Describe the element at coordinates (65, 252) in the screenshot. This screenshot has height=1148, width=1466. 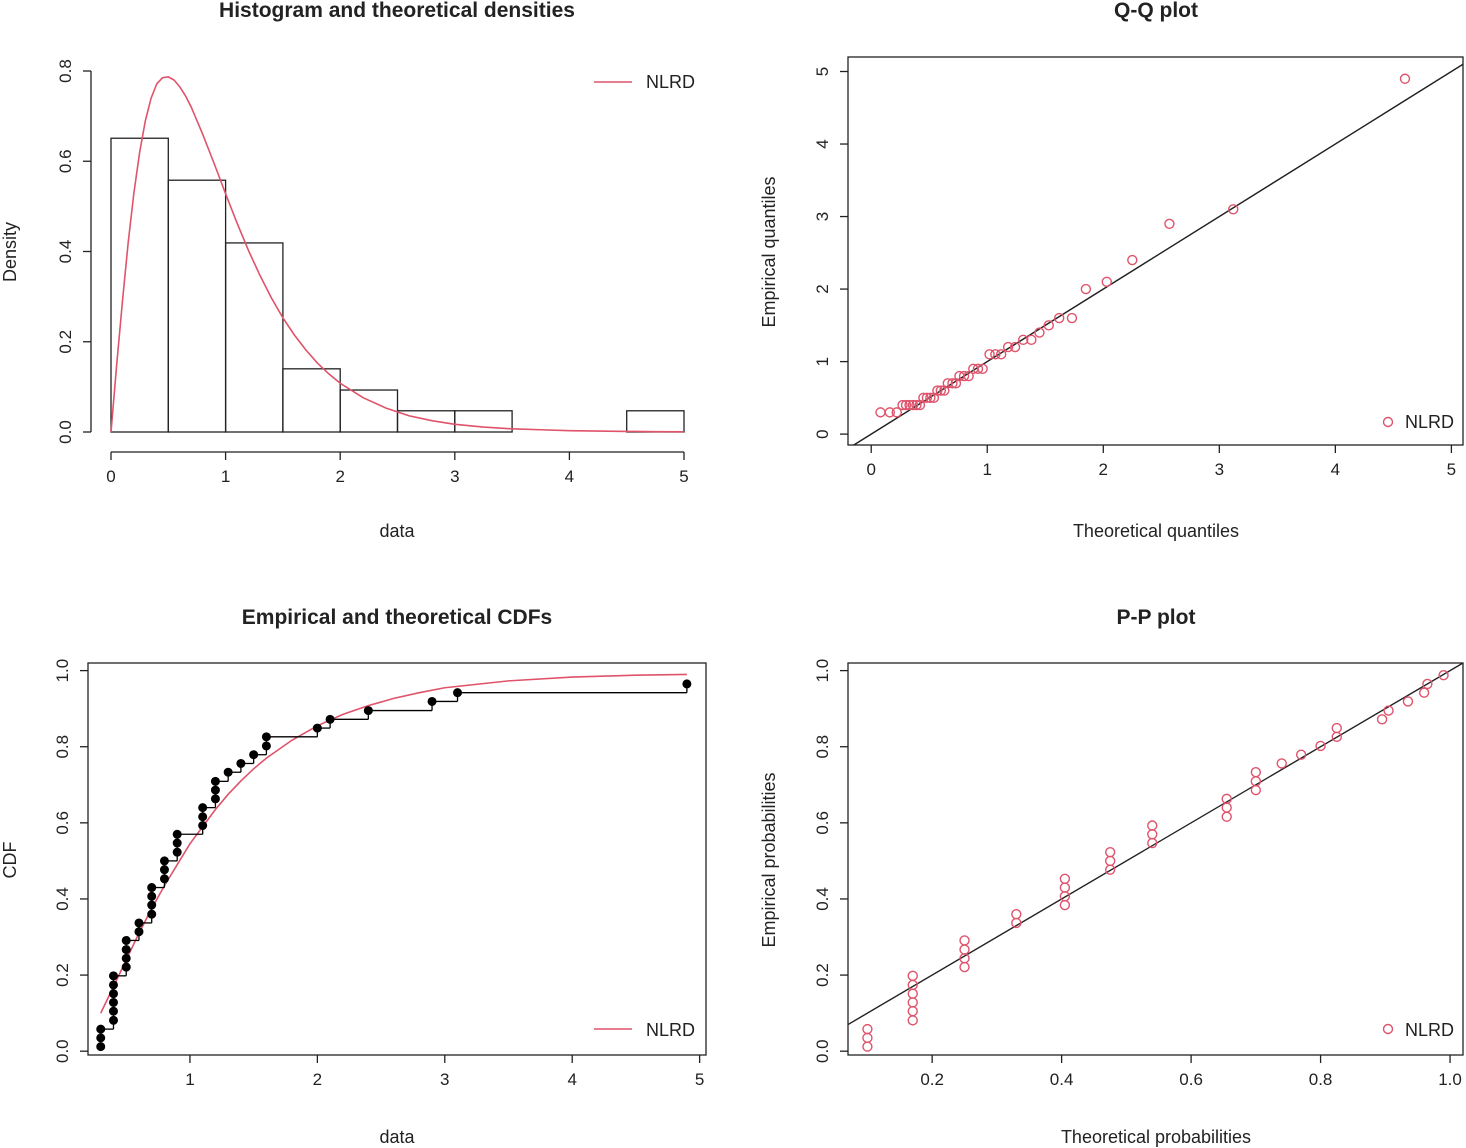
I see `histogram-y-tick-label: 0.4` at that location.